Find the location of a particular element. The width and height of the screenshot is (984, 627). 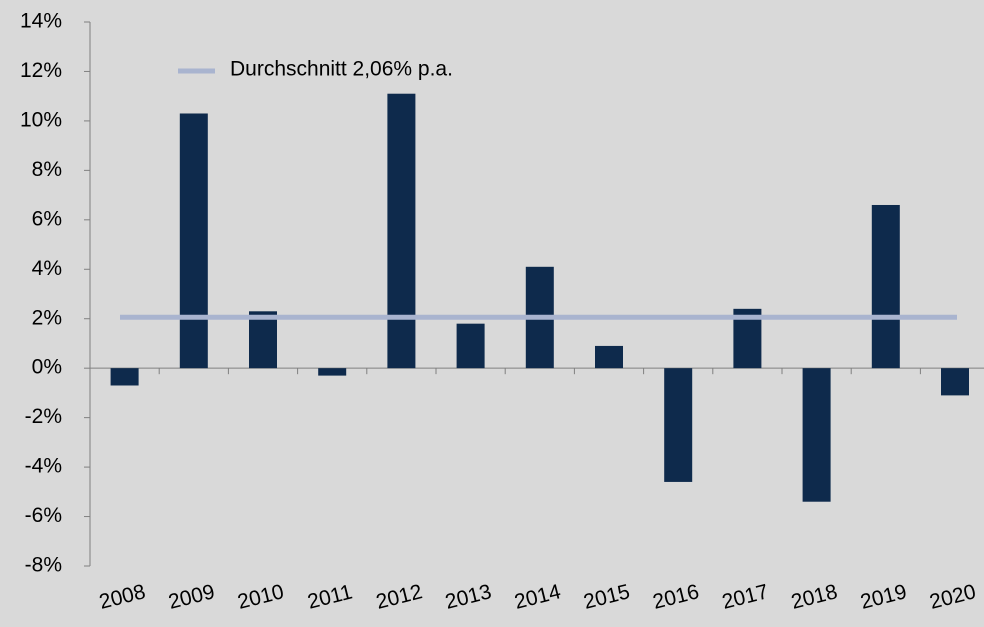

y-tick-label: 10% is located at coordinates (41, 119).